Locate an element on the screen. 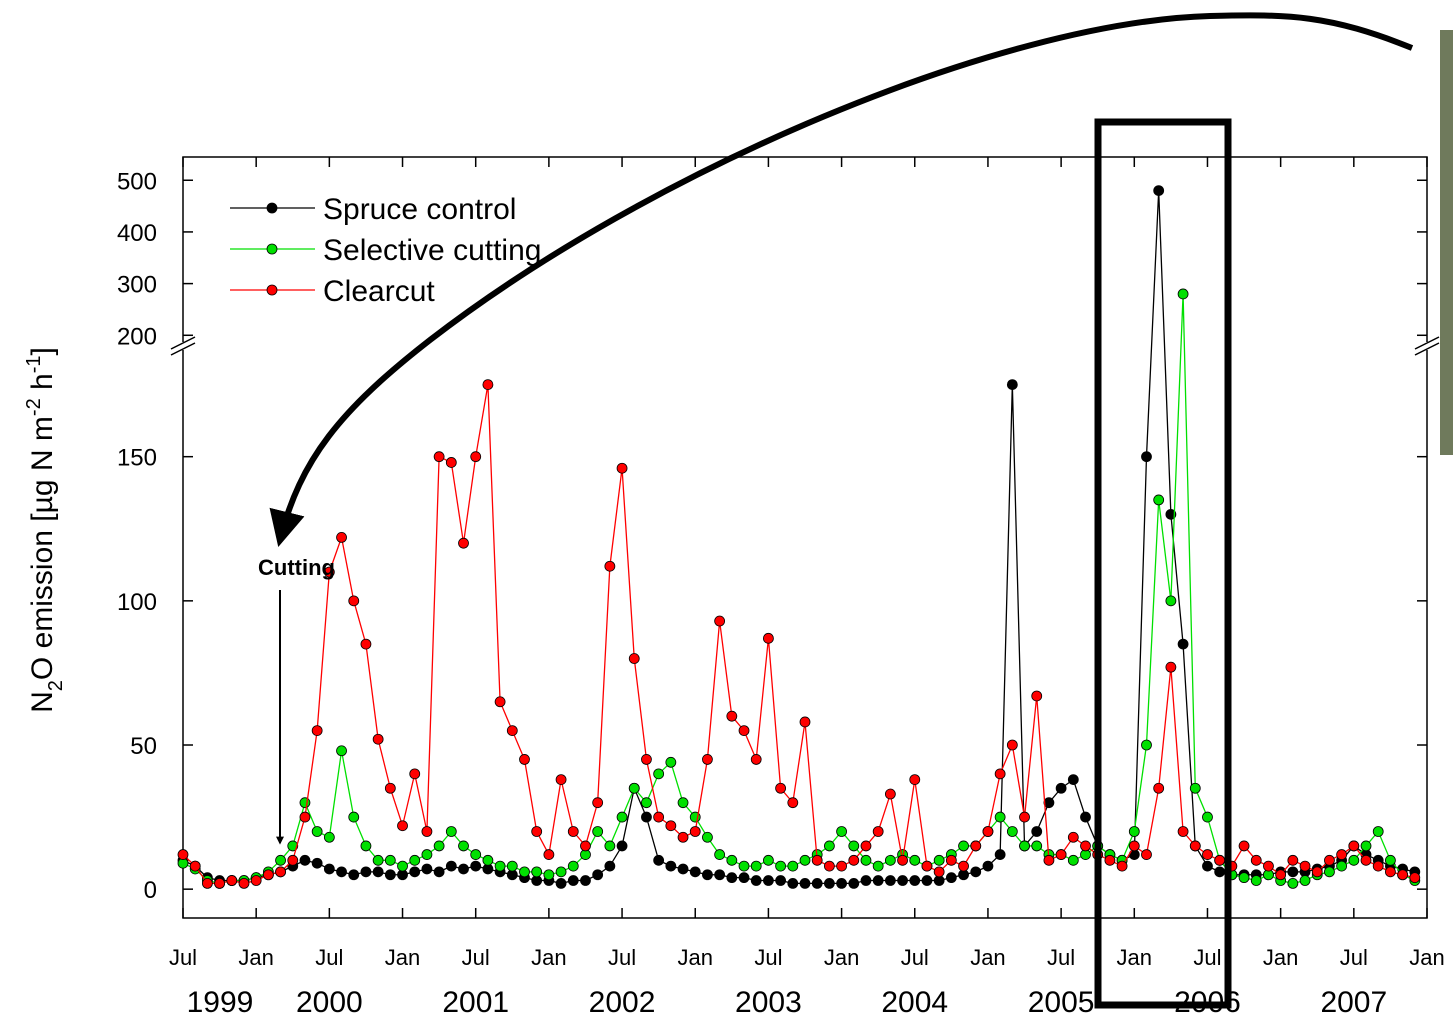  legend-label: Clearcut is located at coordinates (379, 291).